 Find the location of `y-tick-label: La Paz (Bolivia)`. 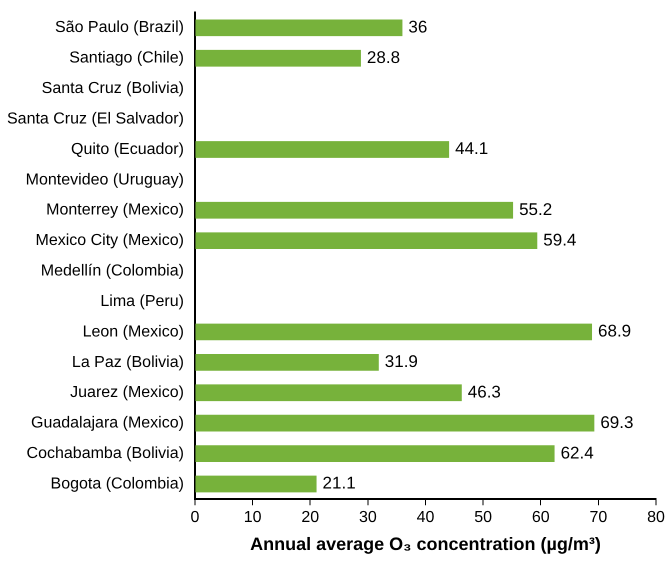

y-tick-label: La Paz (Bolivia) is located at coordinates (128, 362).